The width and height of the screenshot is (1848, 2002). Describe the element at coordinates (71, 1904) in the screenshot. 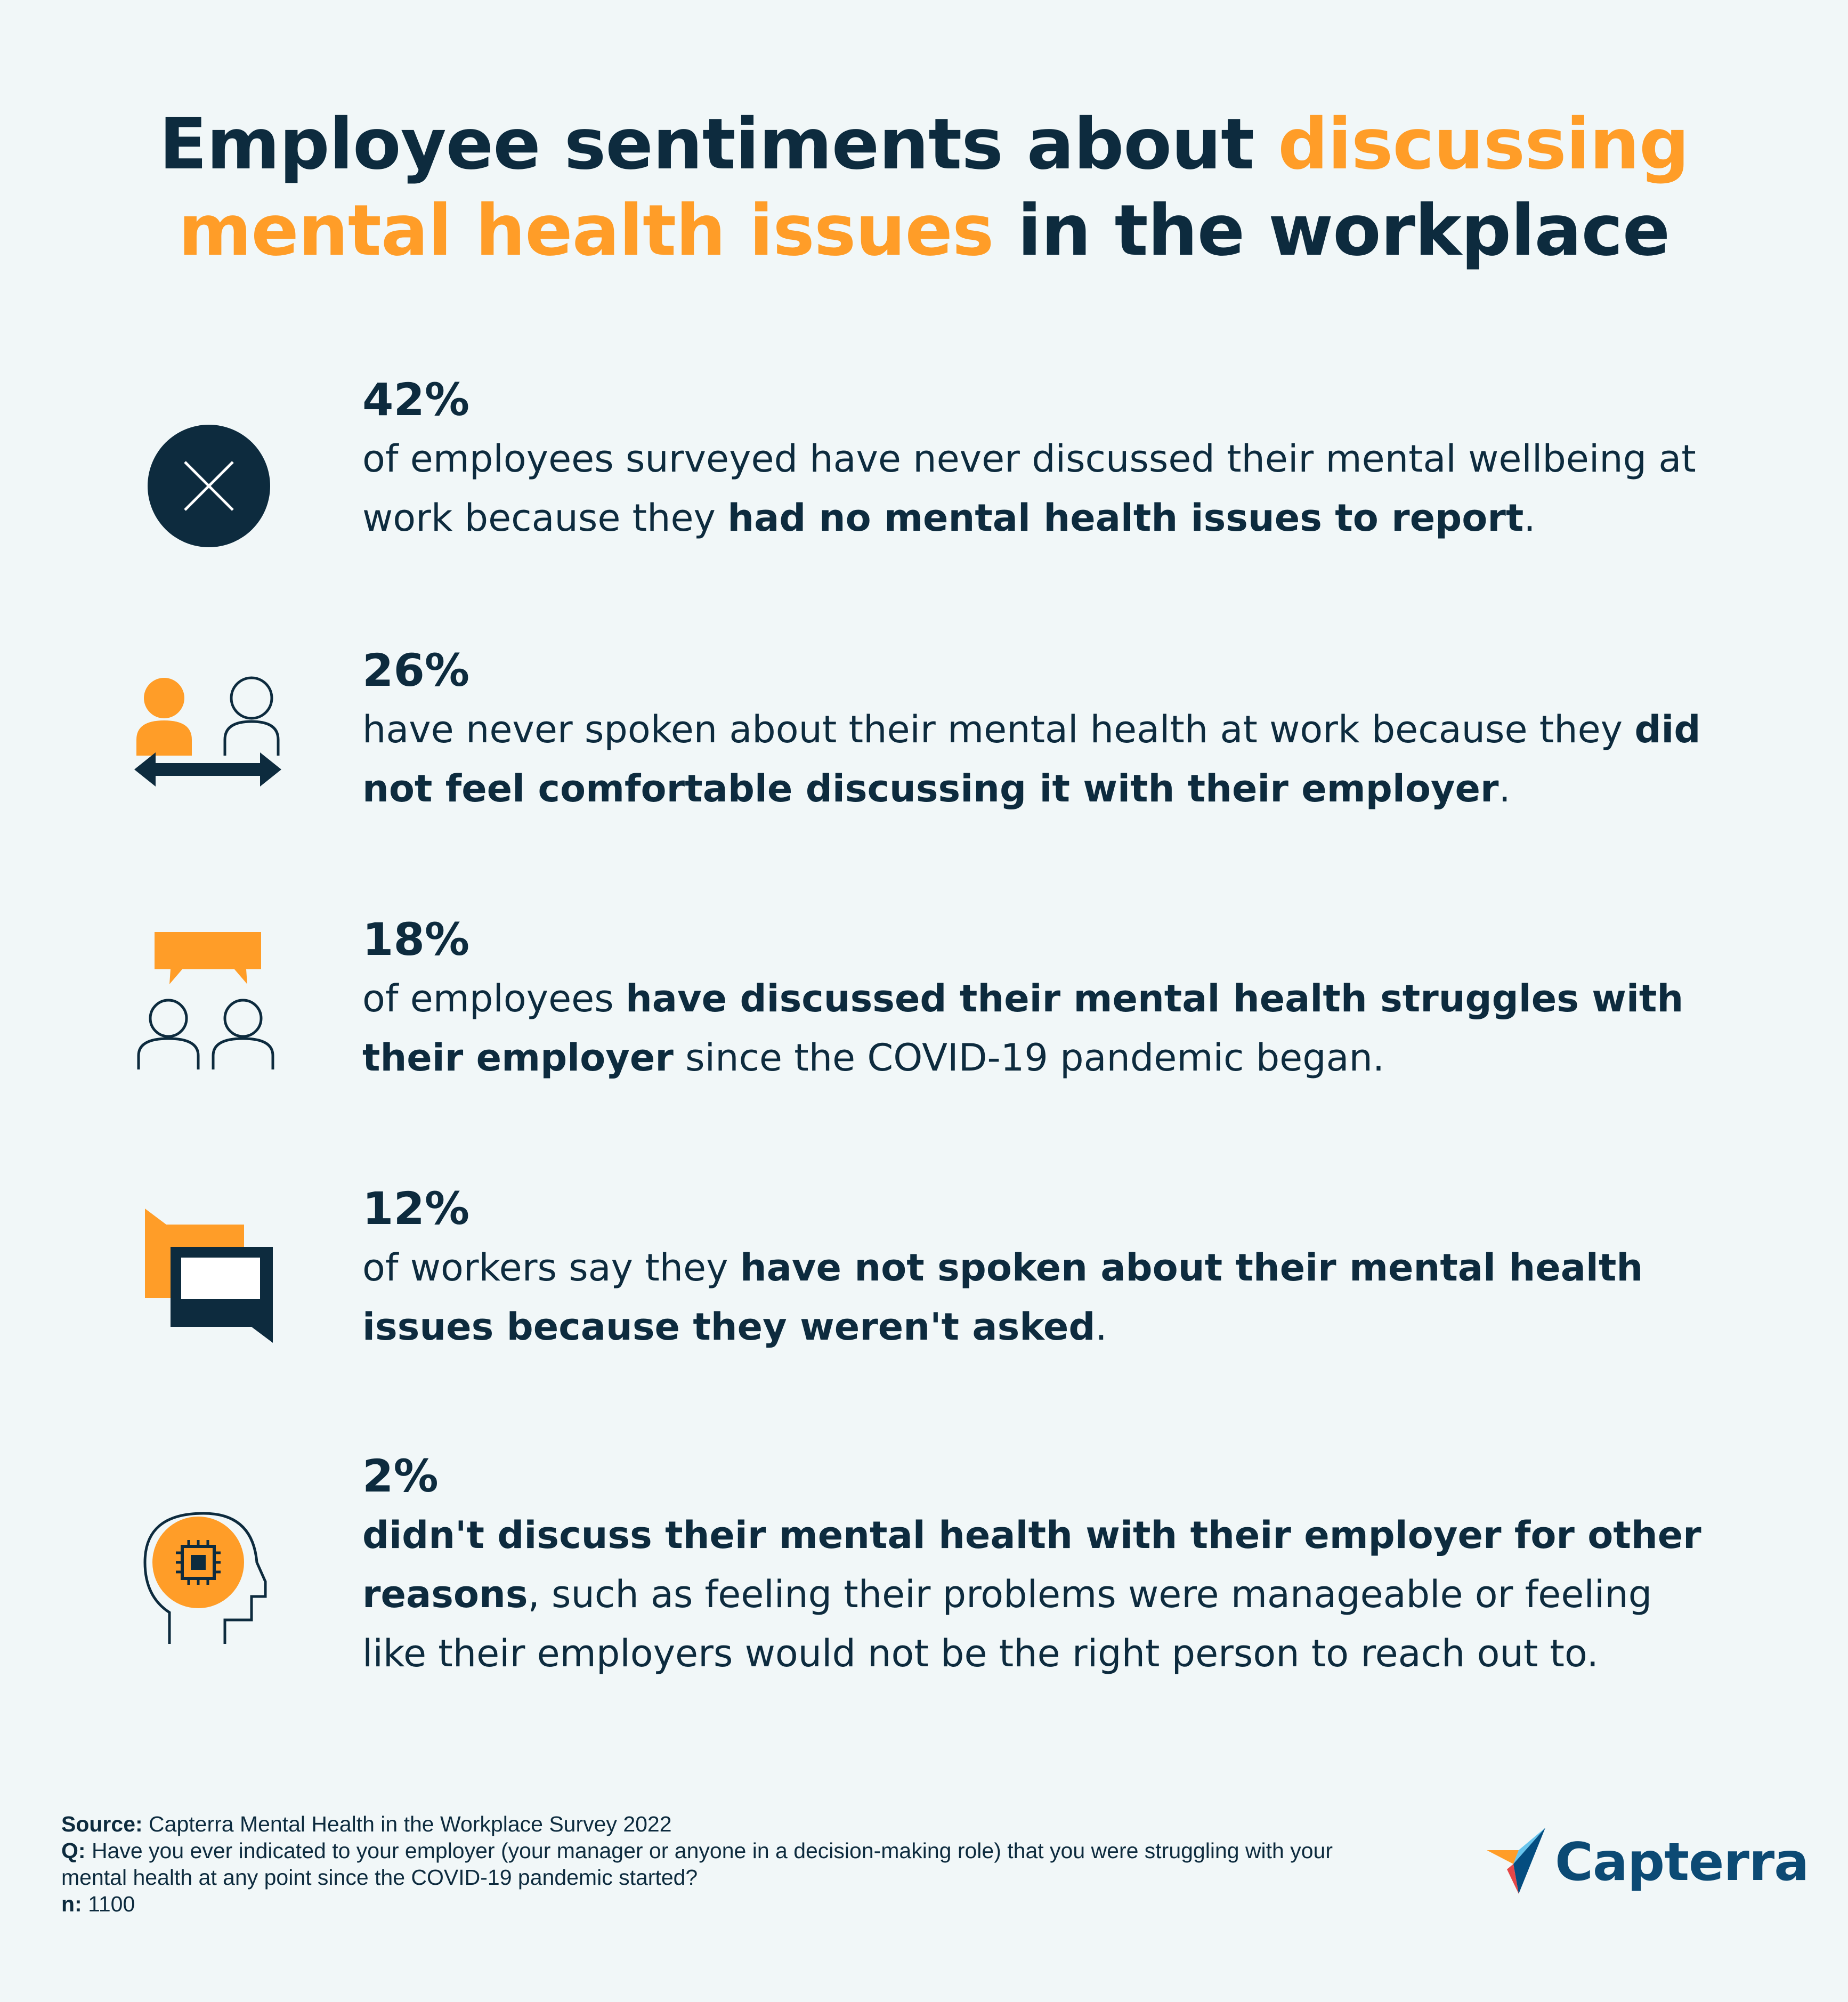

I see `sample-size-label: n:` at that location.